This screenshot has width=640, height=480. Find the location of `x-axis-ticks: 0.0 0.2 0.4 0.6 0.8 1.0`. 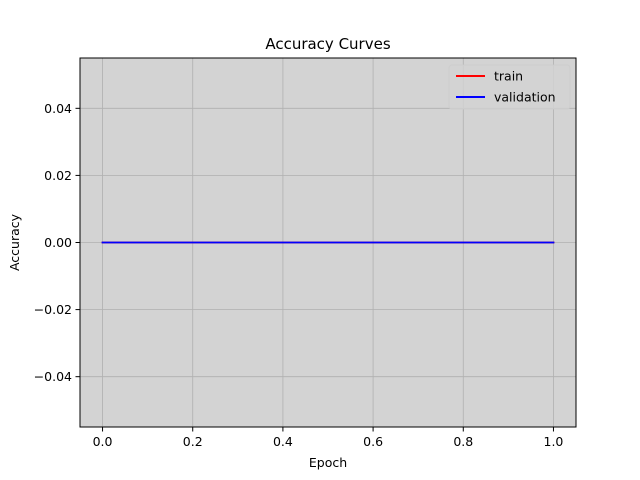

x-axis-ticks: 0.0 0.2 0.4 0.6 0.8 1.0 is located at coordinates (328, 438).